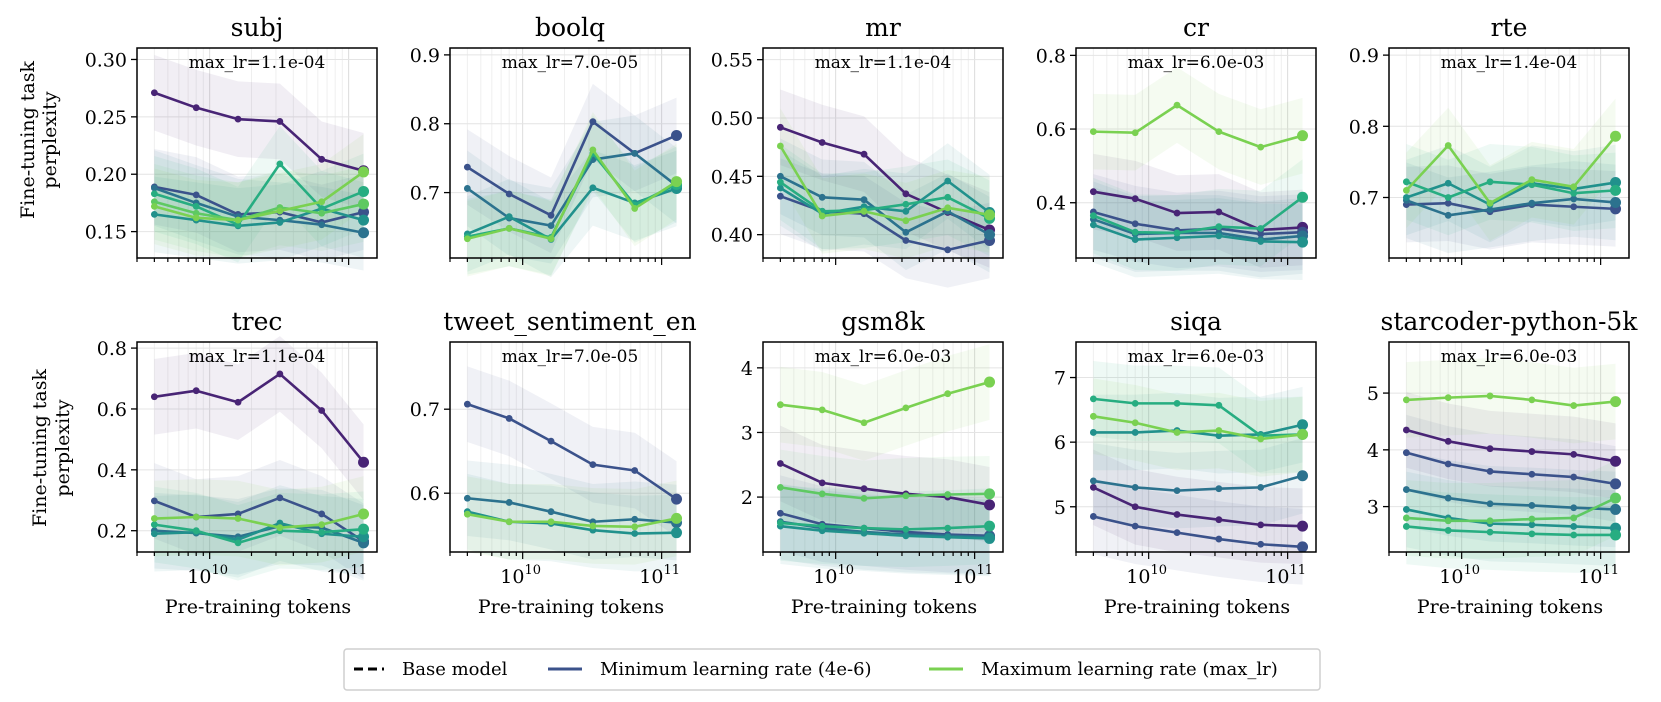 The image size is (1661, 702). I want to click on chart-panel-mr: 0.40 0.45 0.50 0.55 mr max_lr=1.1e-04, so click(857, 150).